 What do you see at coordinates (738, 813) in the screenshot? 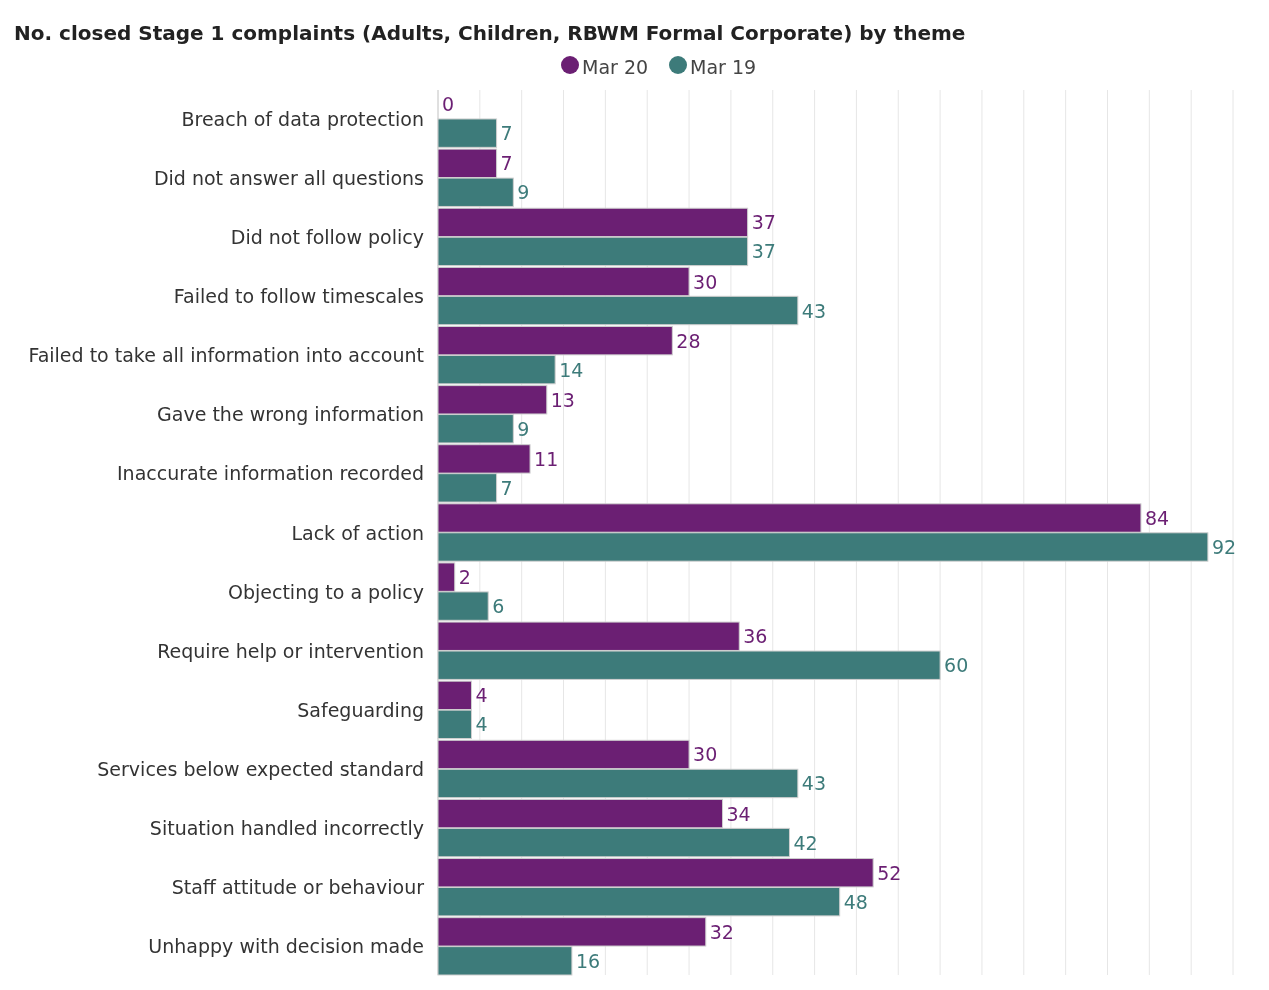
I see `data-label: 34` at bounding box center [738, 813].